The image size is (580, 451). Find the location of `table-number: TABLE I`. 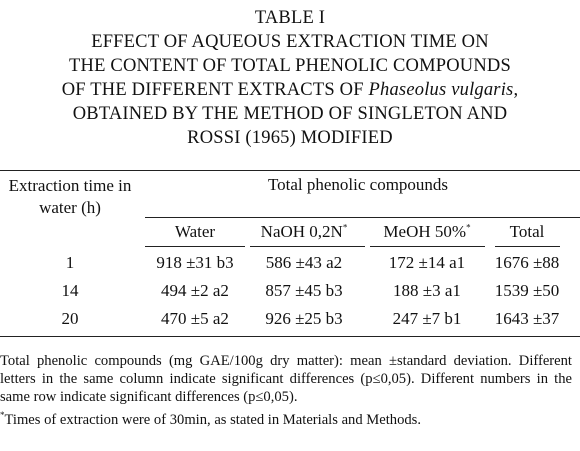

table-number: TABLE I is located at coordinates (290, 18).